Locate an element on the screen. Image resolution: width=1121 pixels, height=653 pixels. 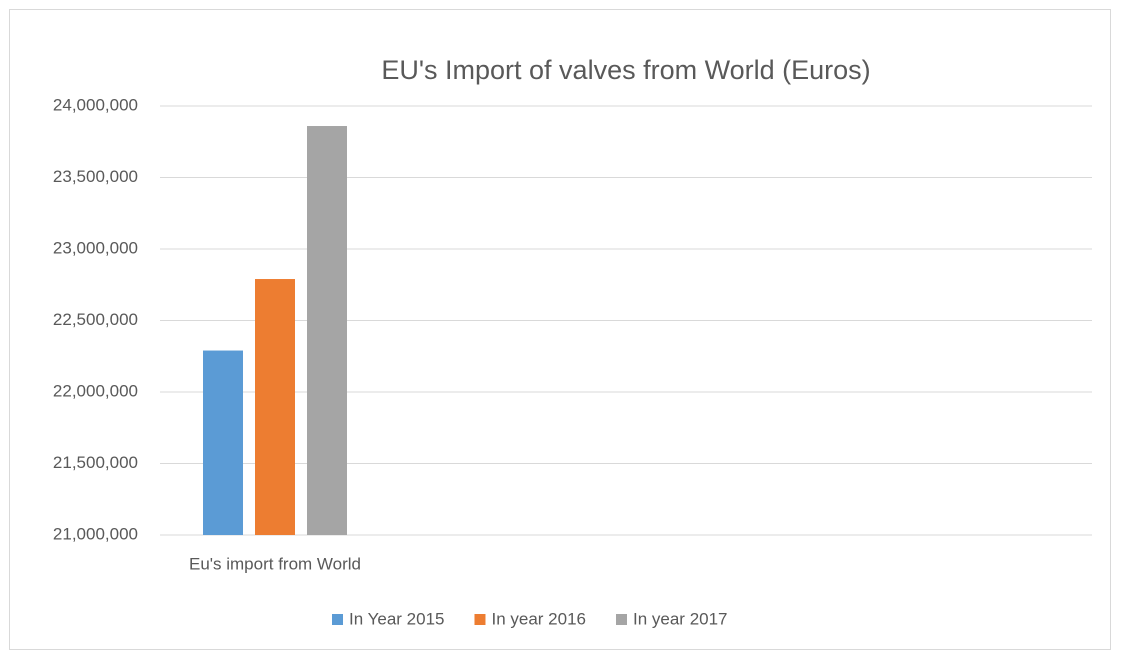
chart-title: EU's Import of valves from World (Euros) is located at coordinates (625, 70).